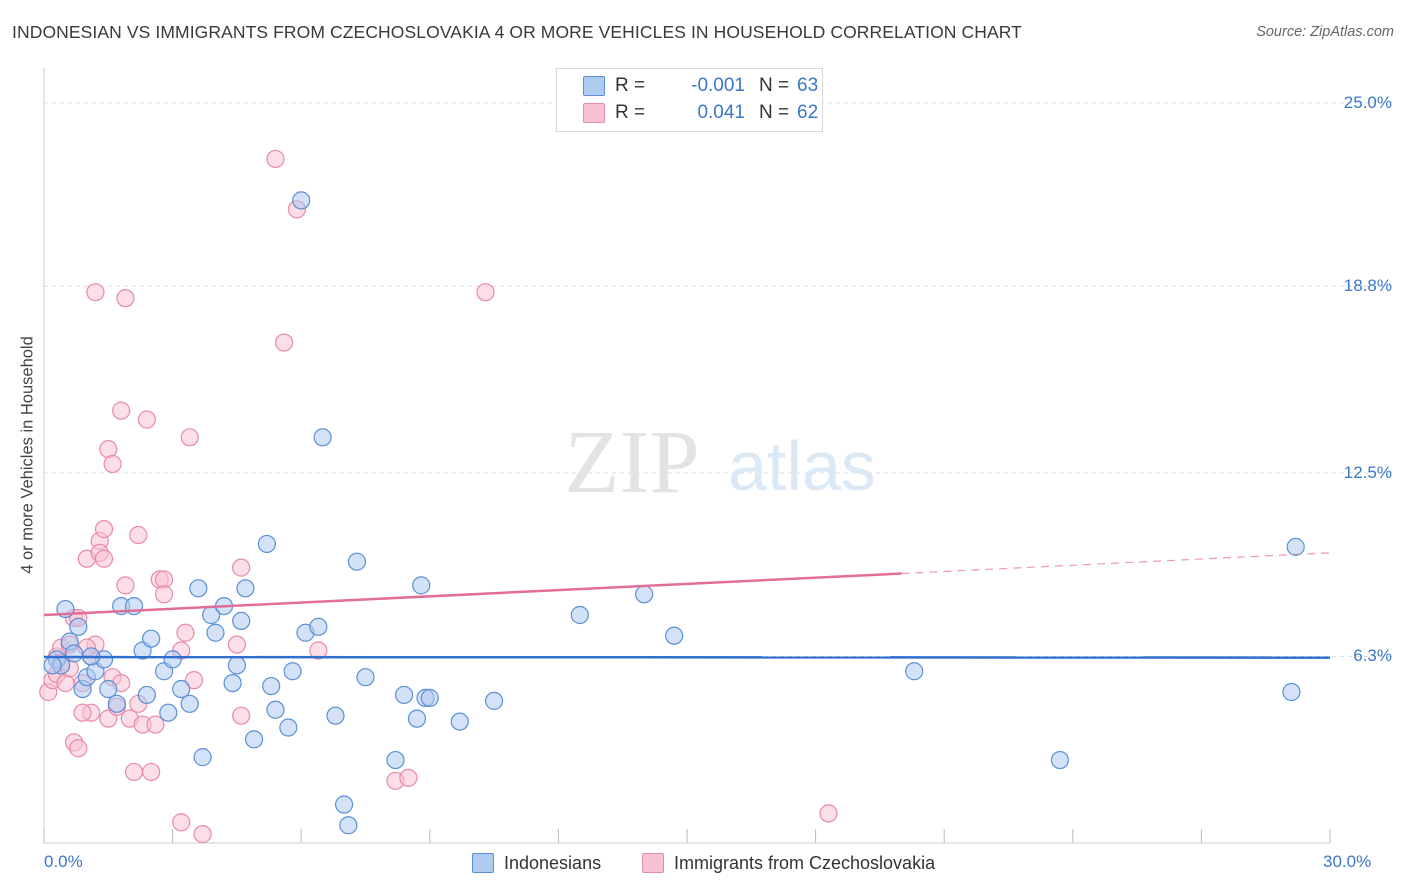 Image resolution: width=1406 pixels, height=892 pixels. I want to click on bottom-legend-czechoslovakia: Immigrants from Czechoslovakia, so click(788, 863).